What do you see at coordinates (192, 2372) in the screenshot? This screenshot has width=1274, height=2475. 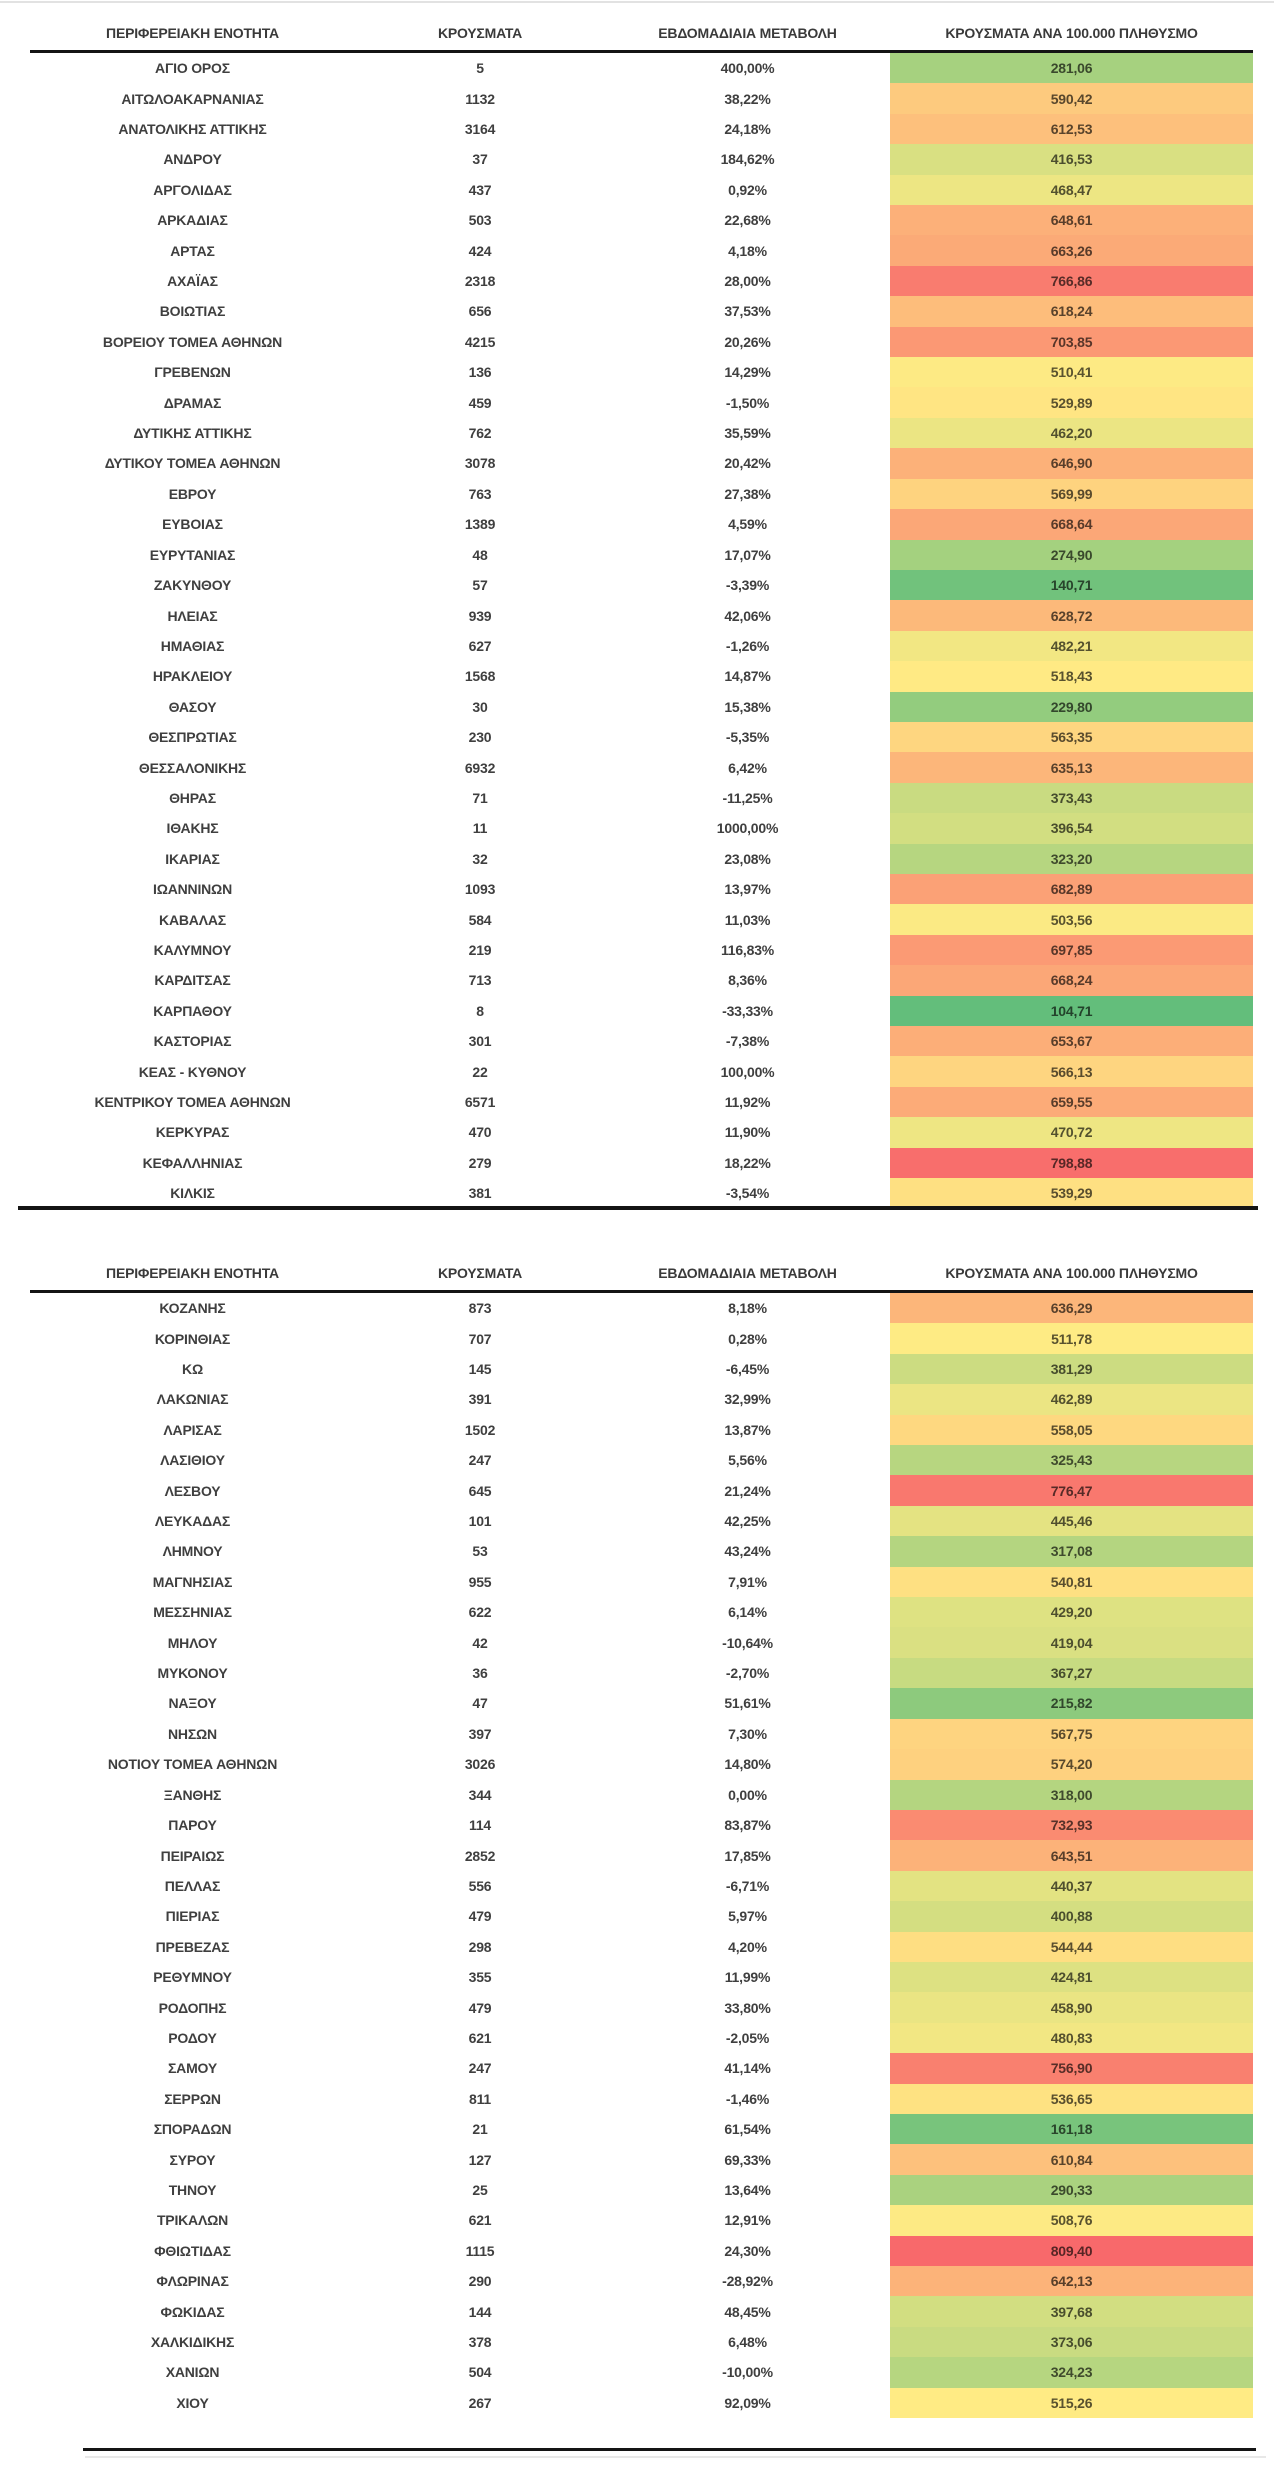 I see `region-cell: ΧΑΝΙΩΝ` at bounding box center [192, 2372].